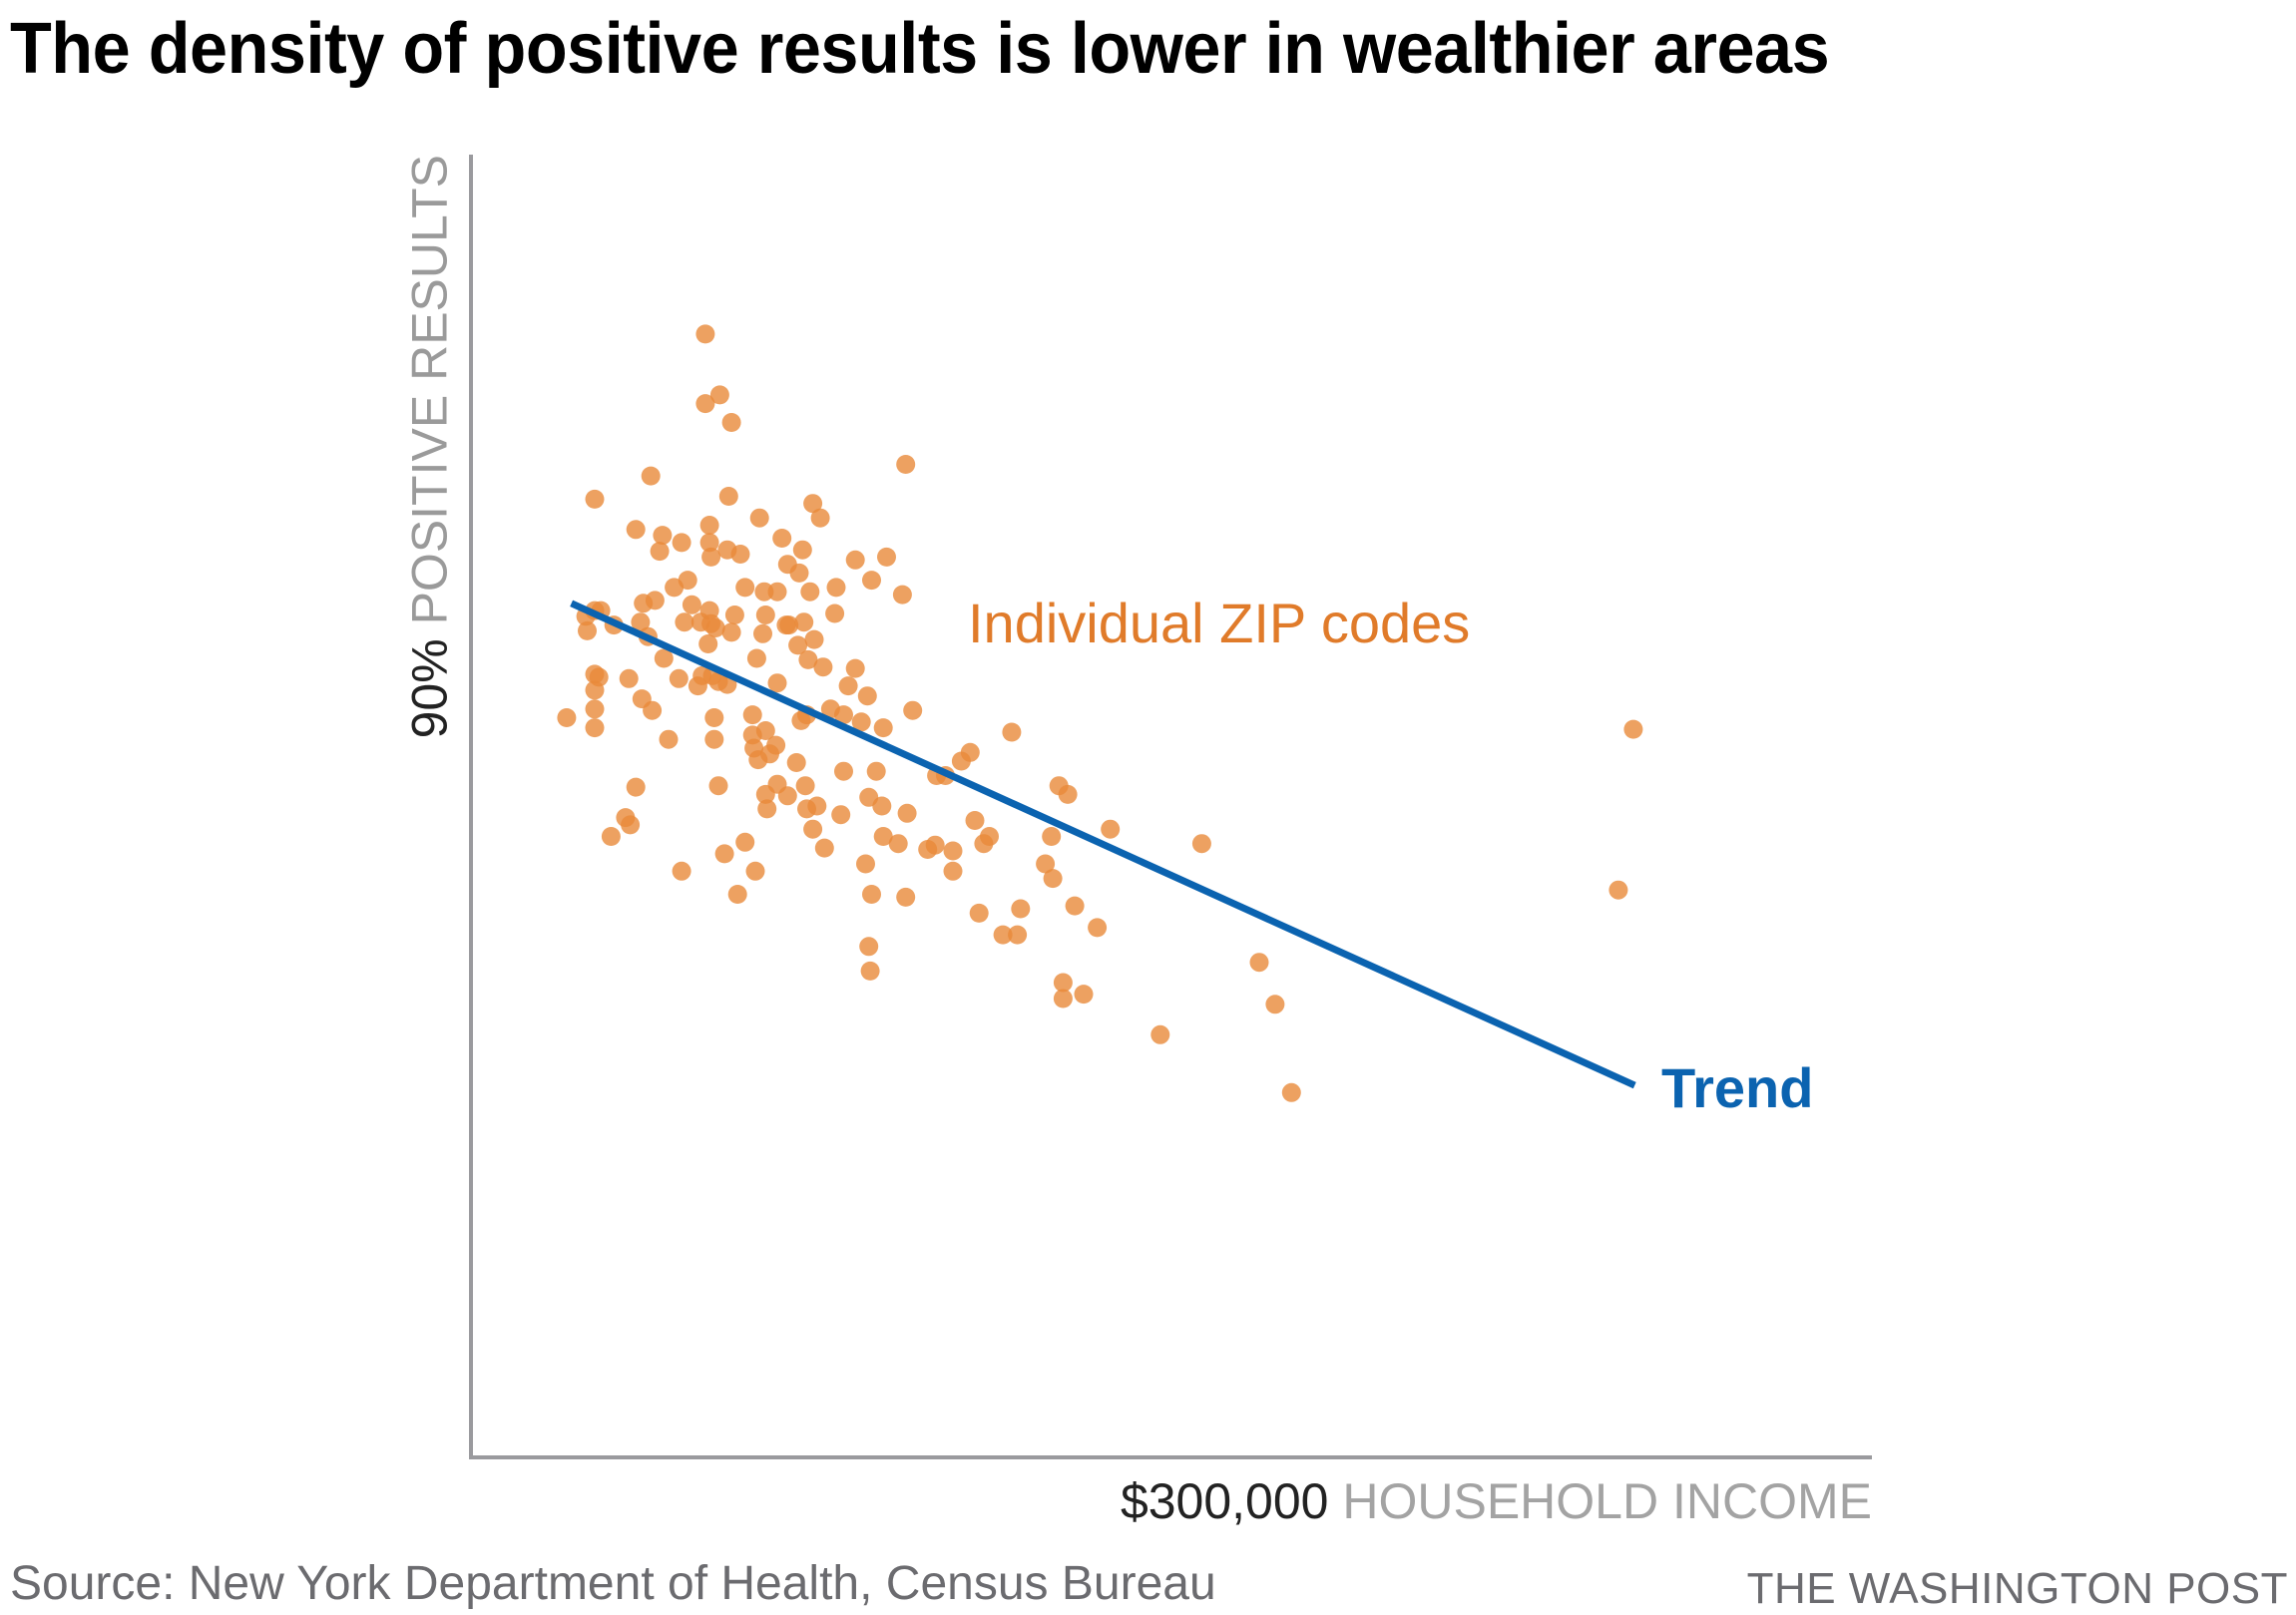 The height and width of the screenshot is (1615, 2296). What do you see at coordinates (1496, 1501) in the screenshot?
I see `x-axis-label: $300,000 HOUSEHOLD INCOME` at bounding box center [1496, 1501].